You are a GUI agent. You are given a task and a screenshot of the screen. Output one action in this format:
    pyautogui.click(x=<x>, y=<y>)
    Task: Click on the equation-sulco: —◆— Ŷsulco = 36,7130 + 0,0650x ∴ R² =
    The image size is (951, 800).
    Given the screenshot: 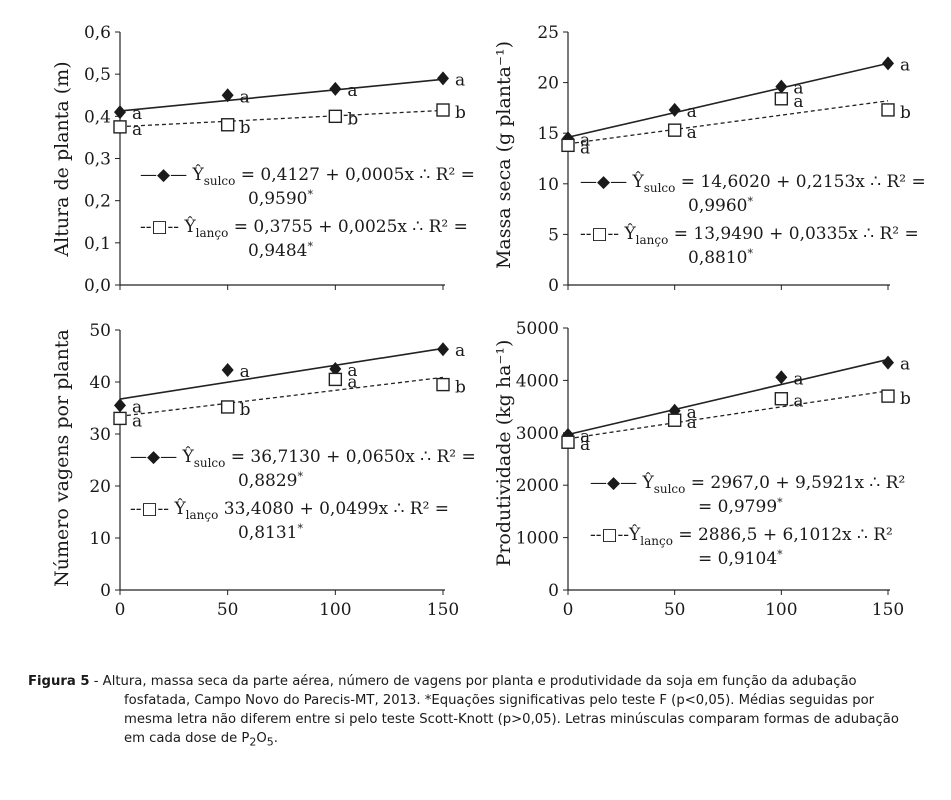 What is the action you would take?
    pyautogui.click(x=303, y=458)
    